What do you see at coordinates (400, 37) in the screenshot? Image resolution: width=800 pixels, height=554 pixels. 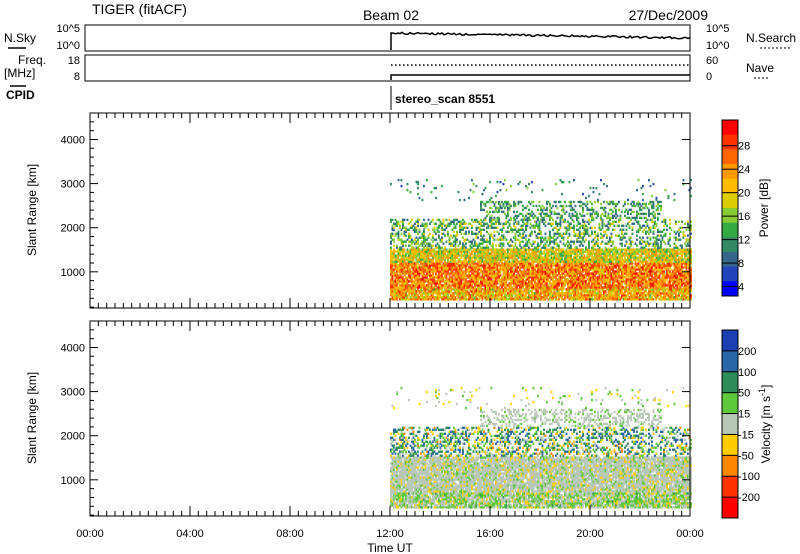 I see `nsky-strip: N.Sky 10^5 10^0 10^5 10^0 N.Search` at bounding box center [400, 37].